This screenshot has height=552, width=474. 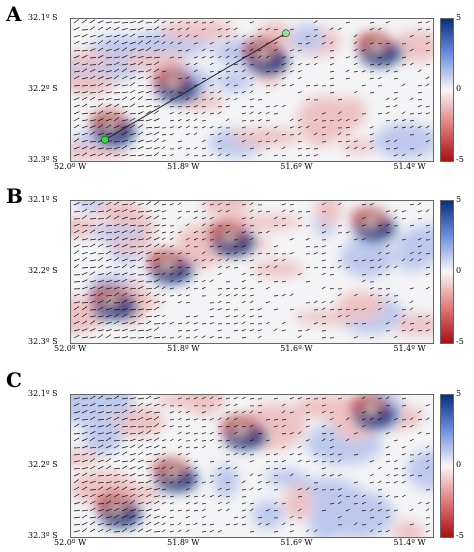 I want to click on negative-lobe, so click(x=170, y=78).